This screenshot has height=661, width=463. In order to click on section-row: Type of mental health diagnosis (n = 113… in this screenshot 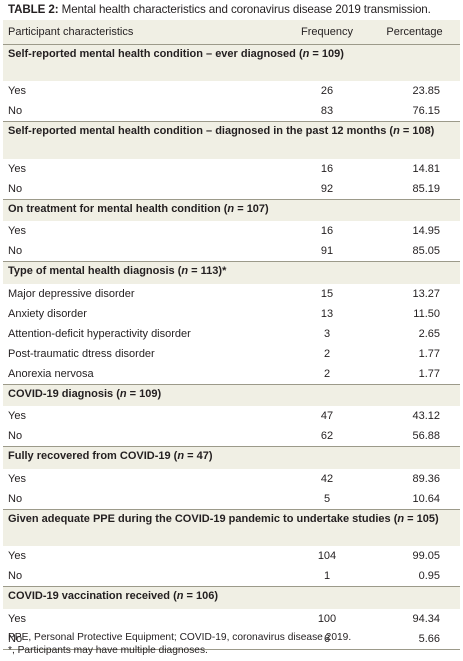, I will do `click(231, 272)`.